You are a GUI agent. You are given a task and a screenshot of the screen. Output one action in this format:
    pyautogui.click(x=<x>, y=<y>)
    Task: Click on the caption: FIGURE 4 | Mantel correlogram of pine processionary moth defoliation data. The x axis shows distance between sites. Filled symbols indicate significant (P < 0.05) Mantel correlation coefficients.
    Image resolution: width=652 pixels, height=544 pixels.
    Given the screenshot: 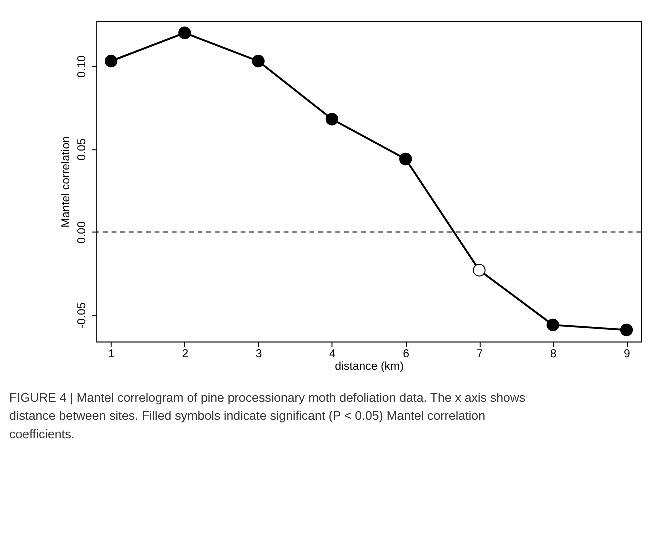 What is the action you would take?
    pyautogui.click(x=268, y=416)
    